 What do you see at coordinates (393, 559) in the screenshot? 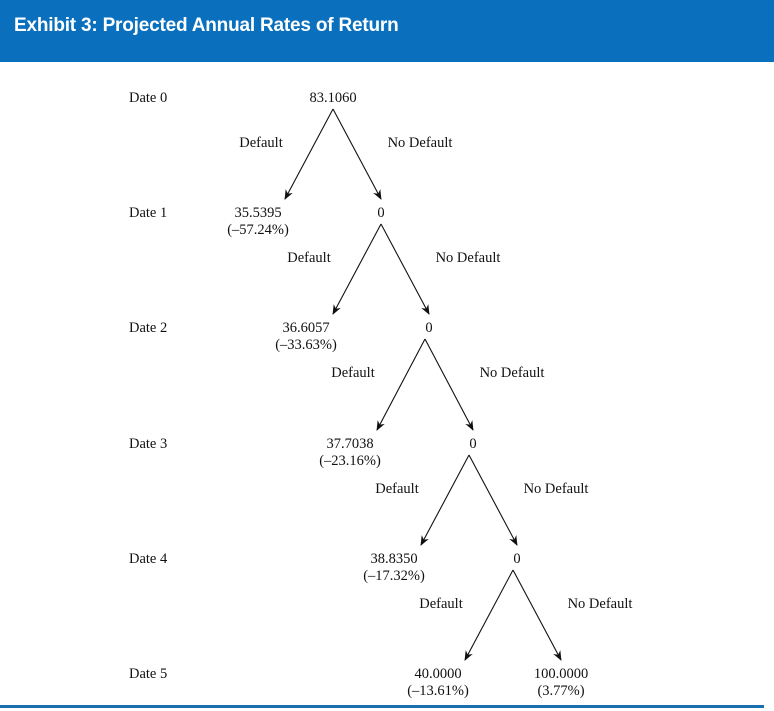
I see `default-node-value: 38.8350` at bounding box center [393, 559].